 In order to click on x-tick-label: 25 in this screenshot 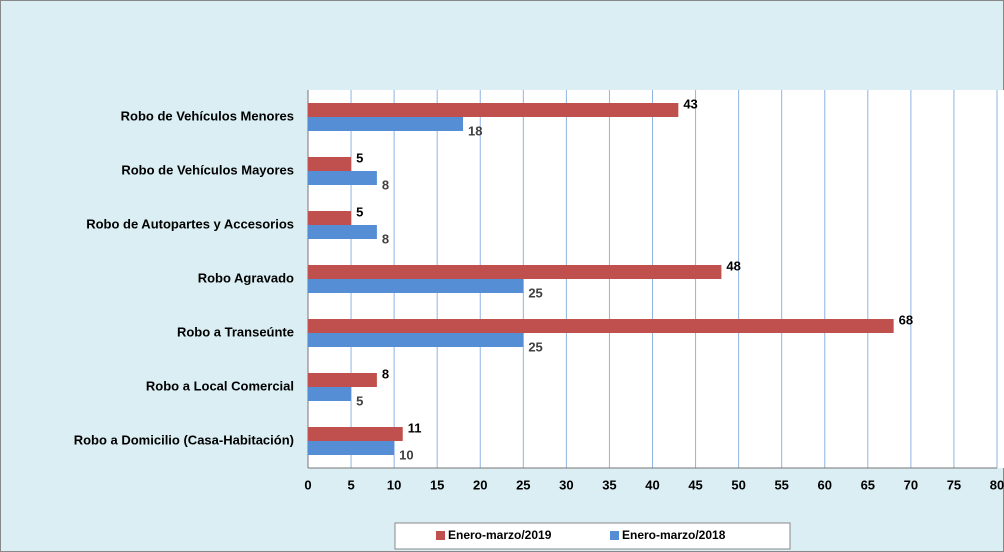, I will do `click(523, 484)`.